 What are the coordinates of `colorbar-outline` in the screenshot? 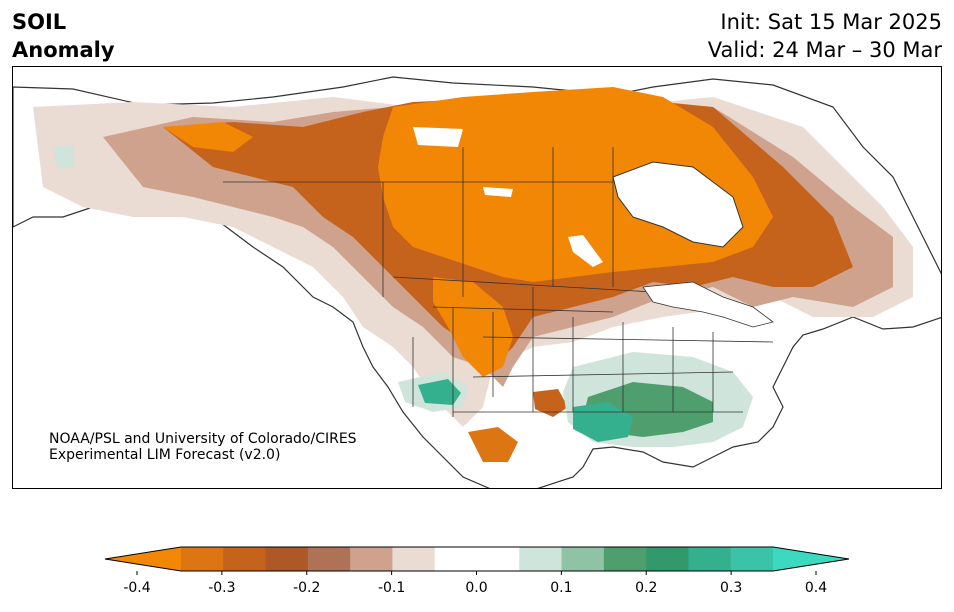 It's located at (477, 559).